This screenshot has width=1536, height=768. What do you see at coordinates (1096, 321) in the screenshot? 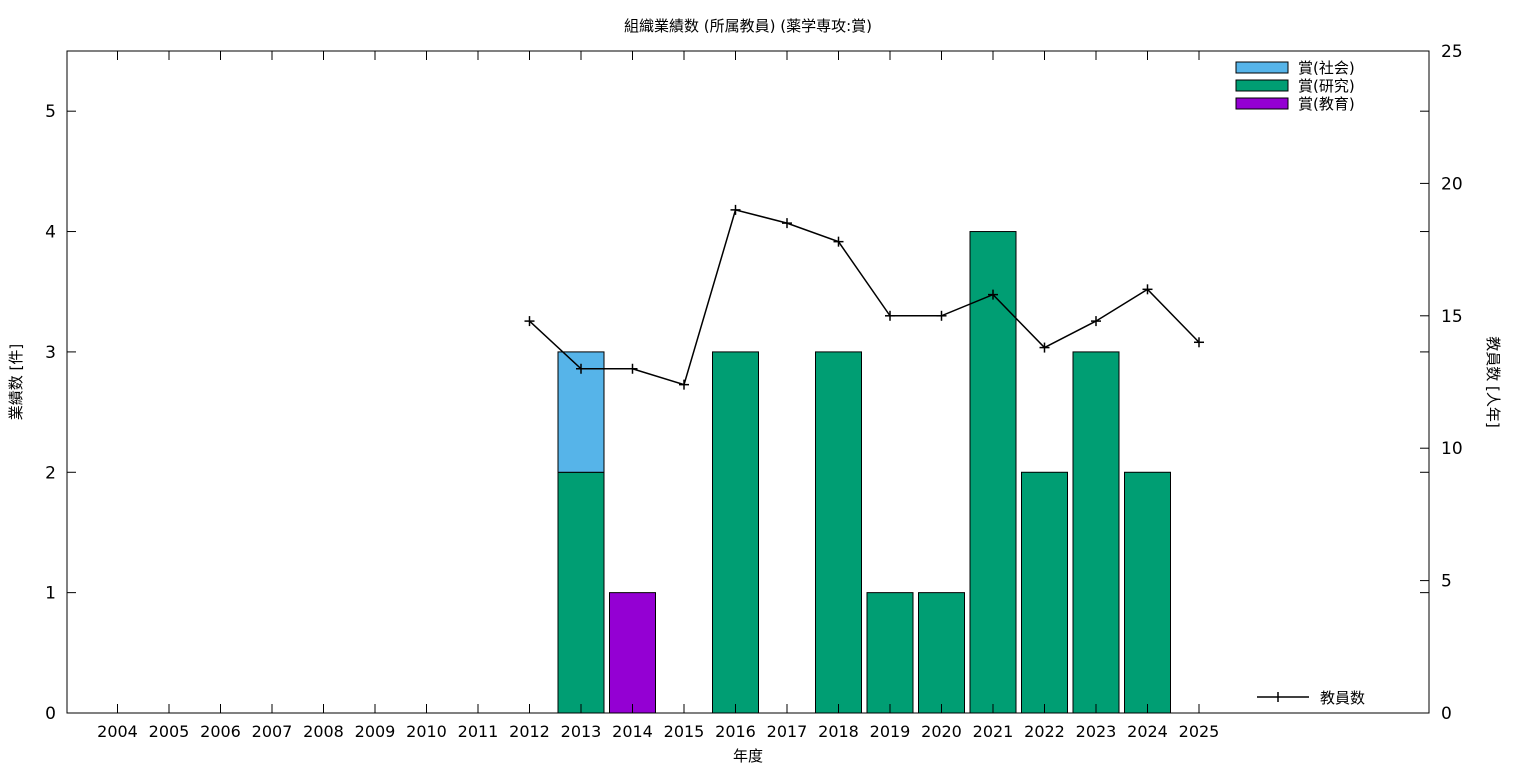
I see `line-point-2023` at bounding box center [1096, 321].